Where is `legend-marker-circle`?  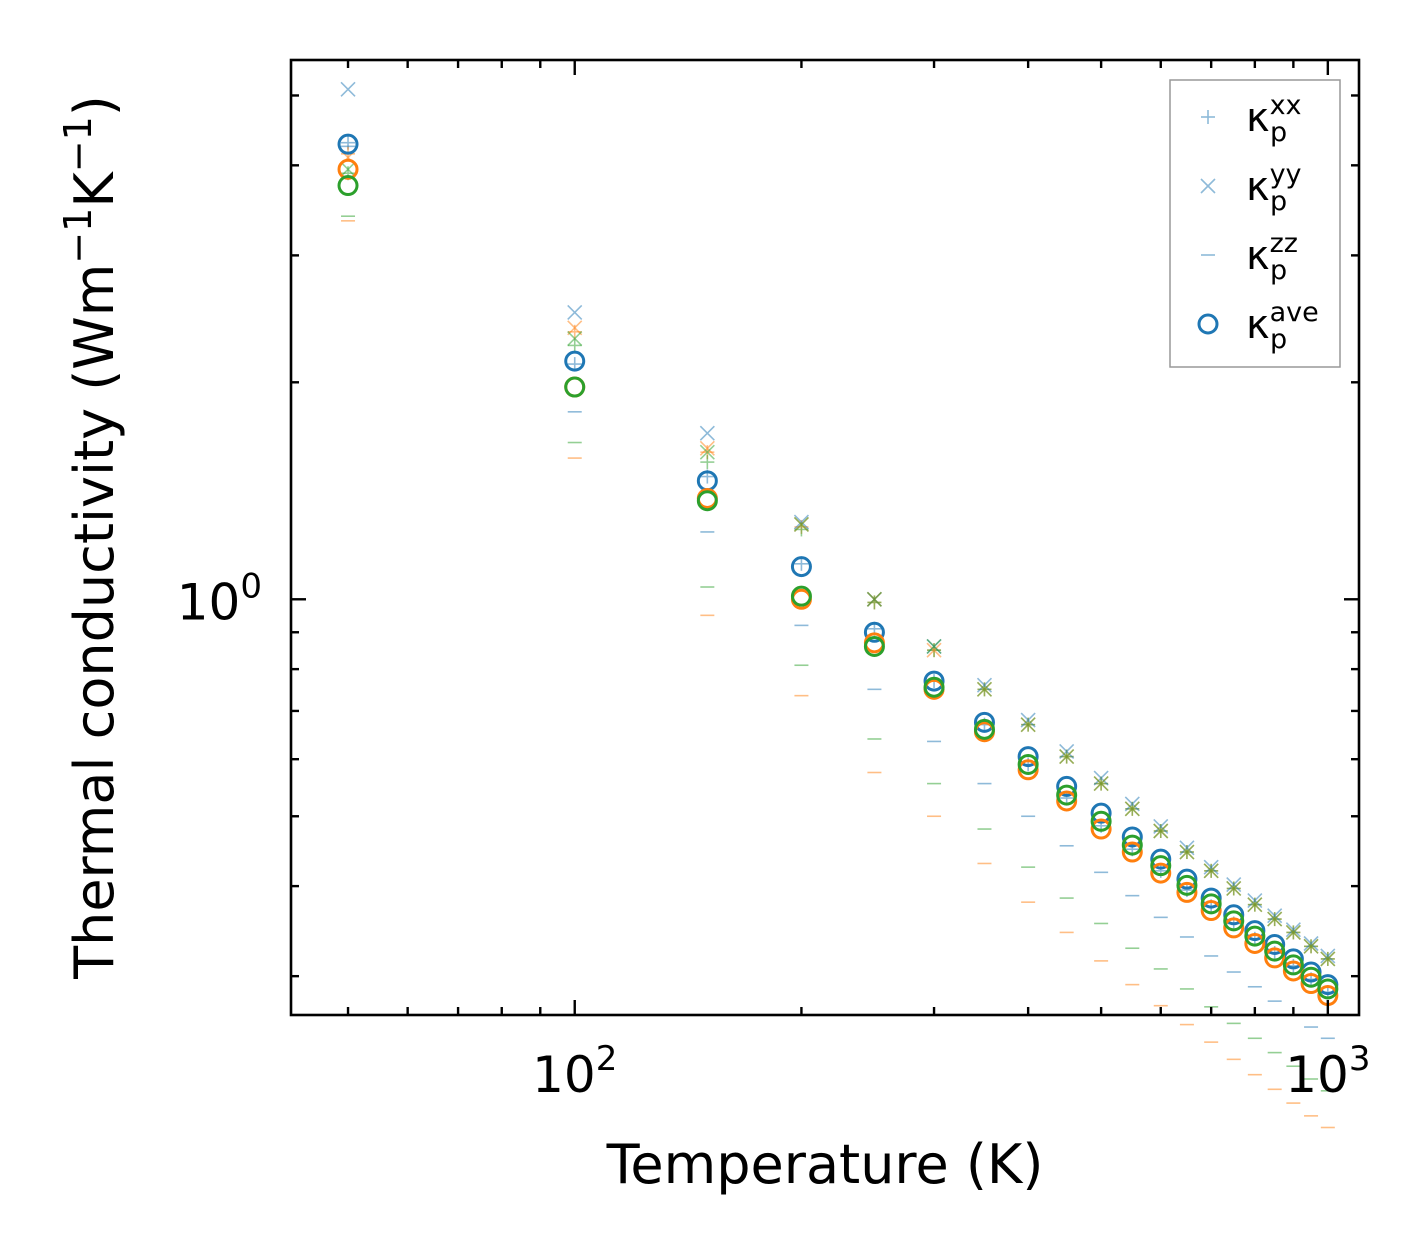
legend-marker-circle is located at coordinates (1208, 324).